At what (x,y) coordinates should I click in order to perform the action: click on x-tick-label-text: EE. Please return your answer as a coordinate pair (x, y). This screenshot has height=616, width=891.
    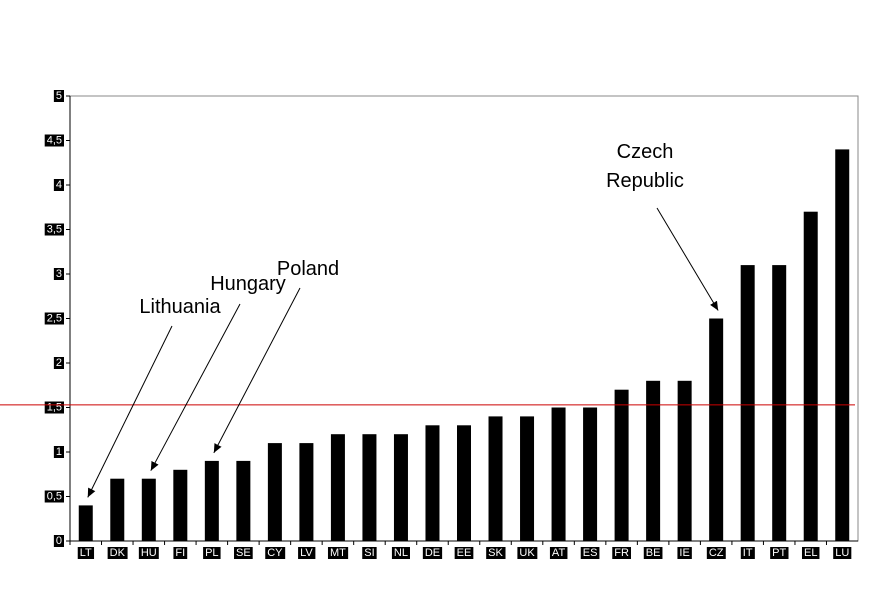
    Looking at the image, I should click on (464, 553).